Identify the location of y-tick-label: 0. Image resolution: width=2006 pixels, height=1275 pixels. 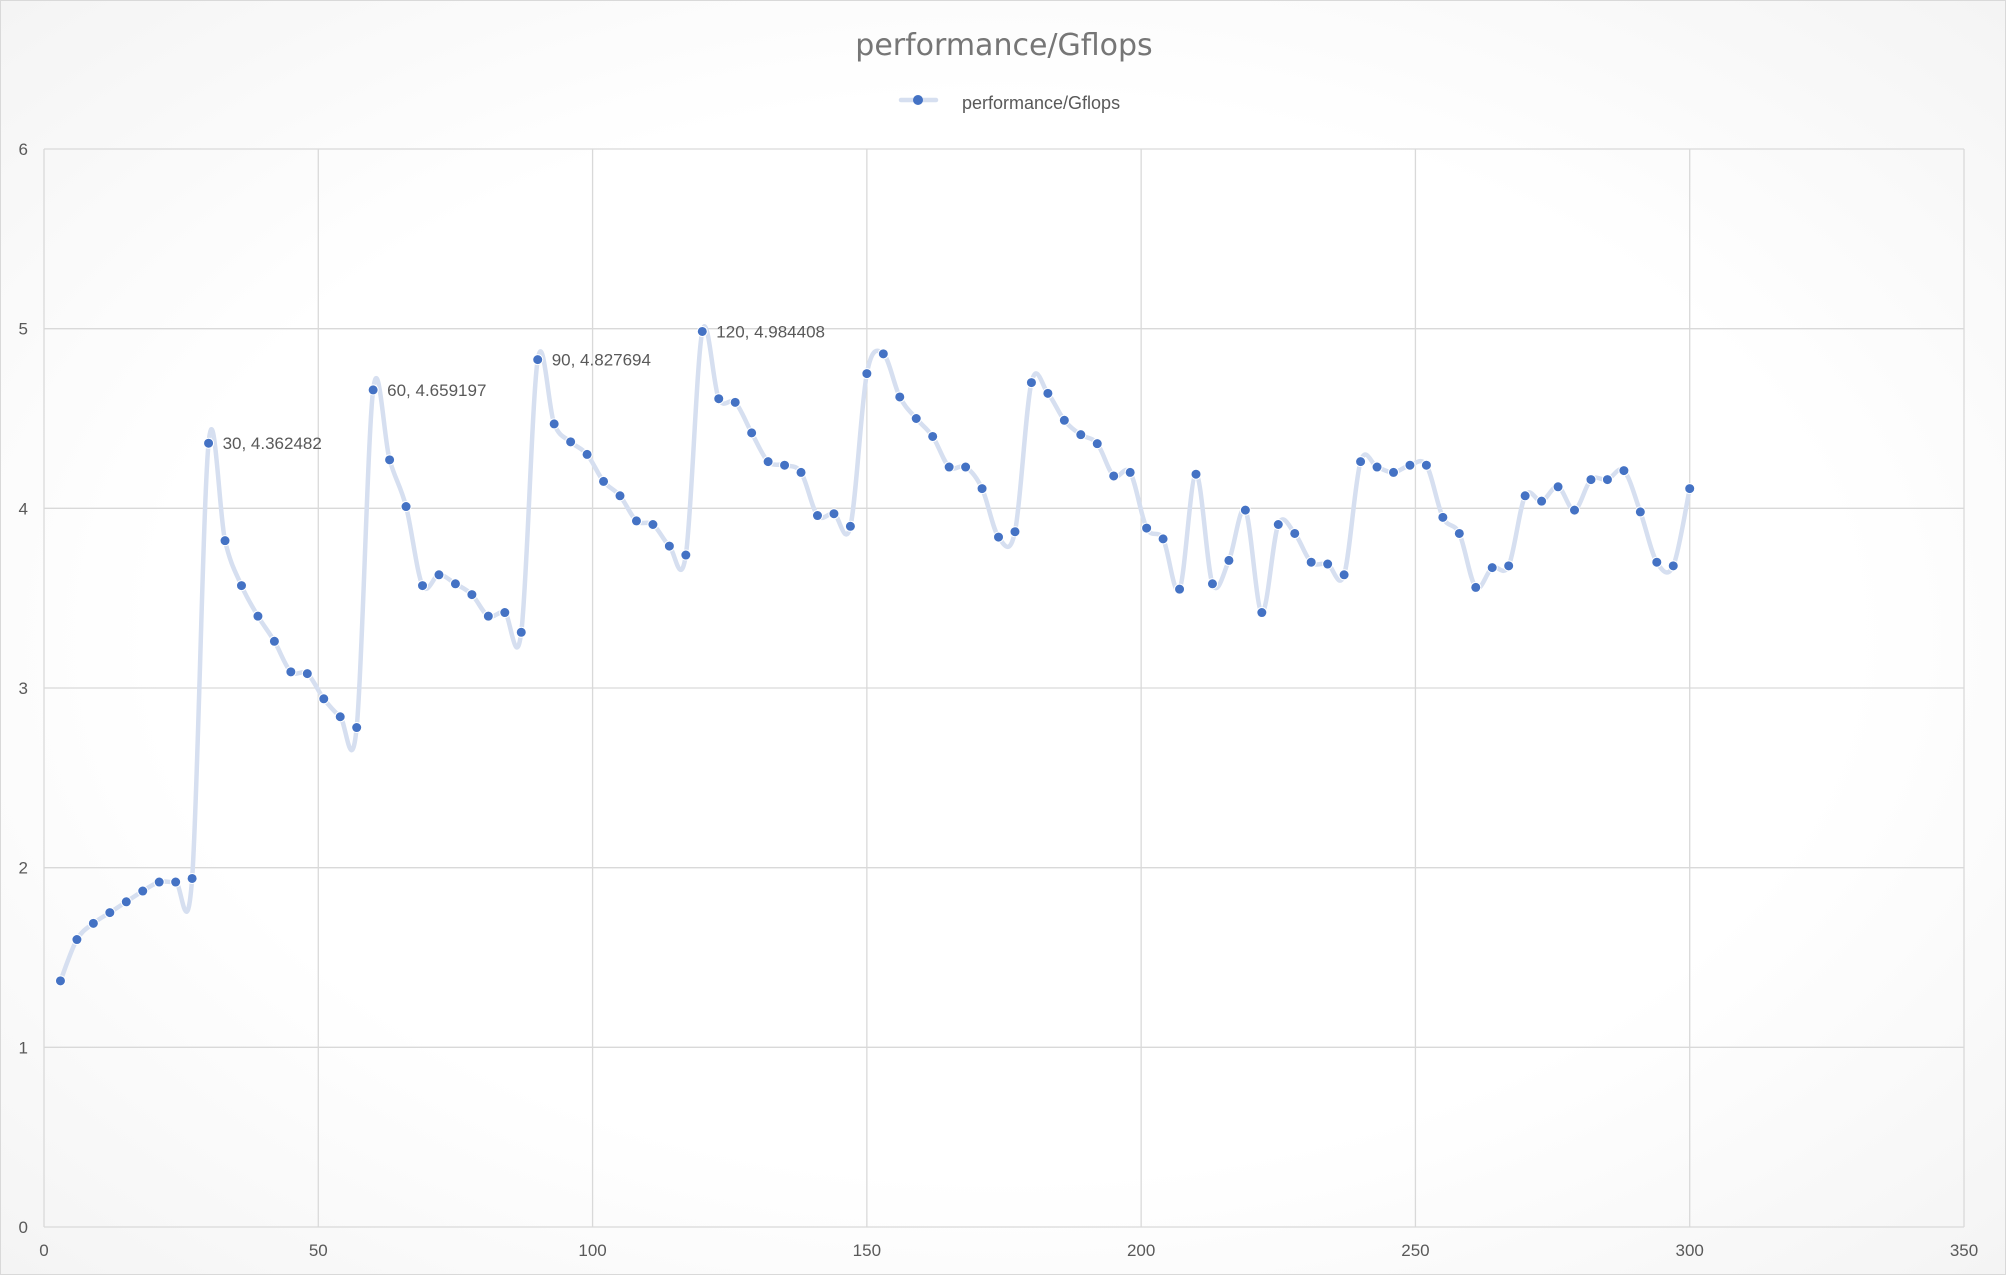
(23, 1227).